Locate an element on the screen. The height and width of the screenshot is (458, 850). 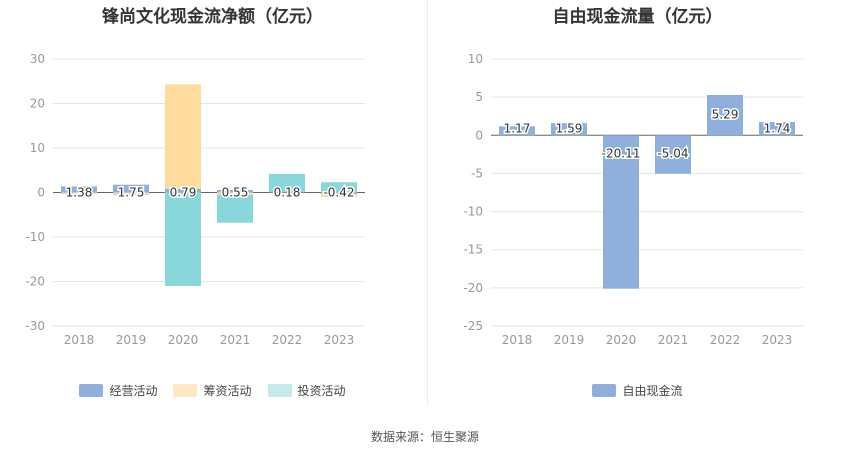
y-tick-label: 20 is located at coordinates (37, 104).